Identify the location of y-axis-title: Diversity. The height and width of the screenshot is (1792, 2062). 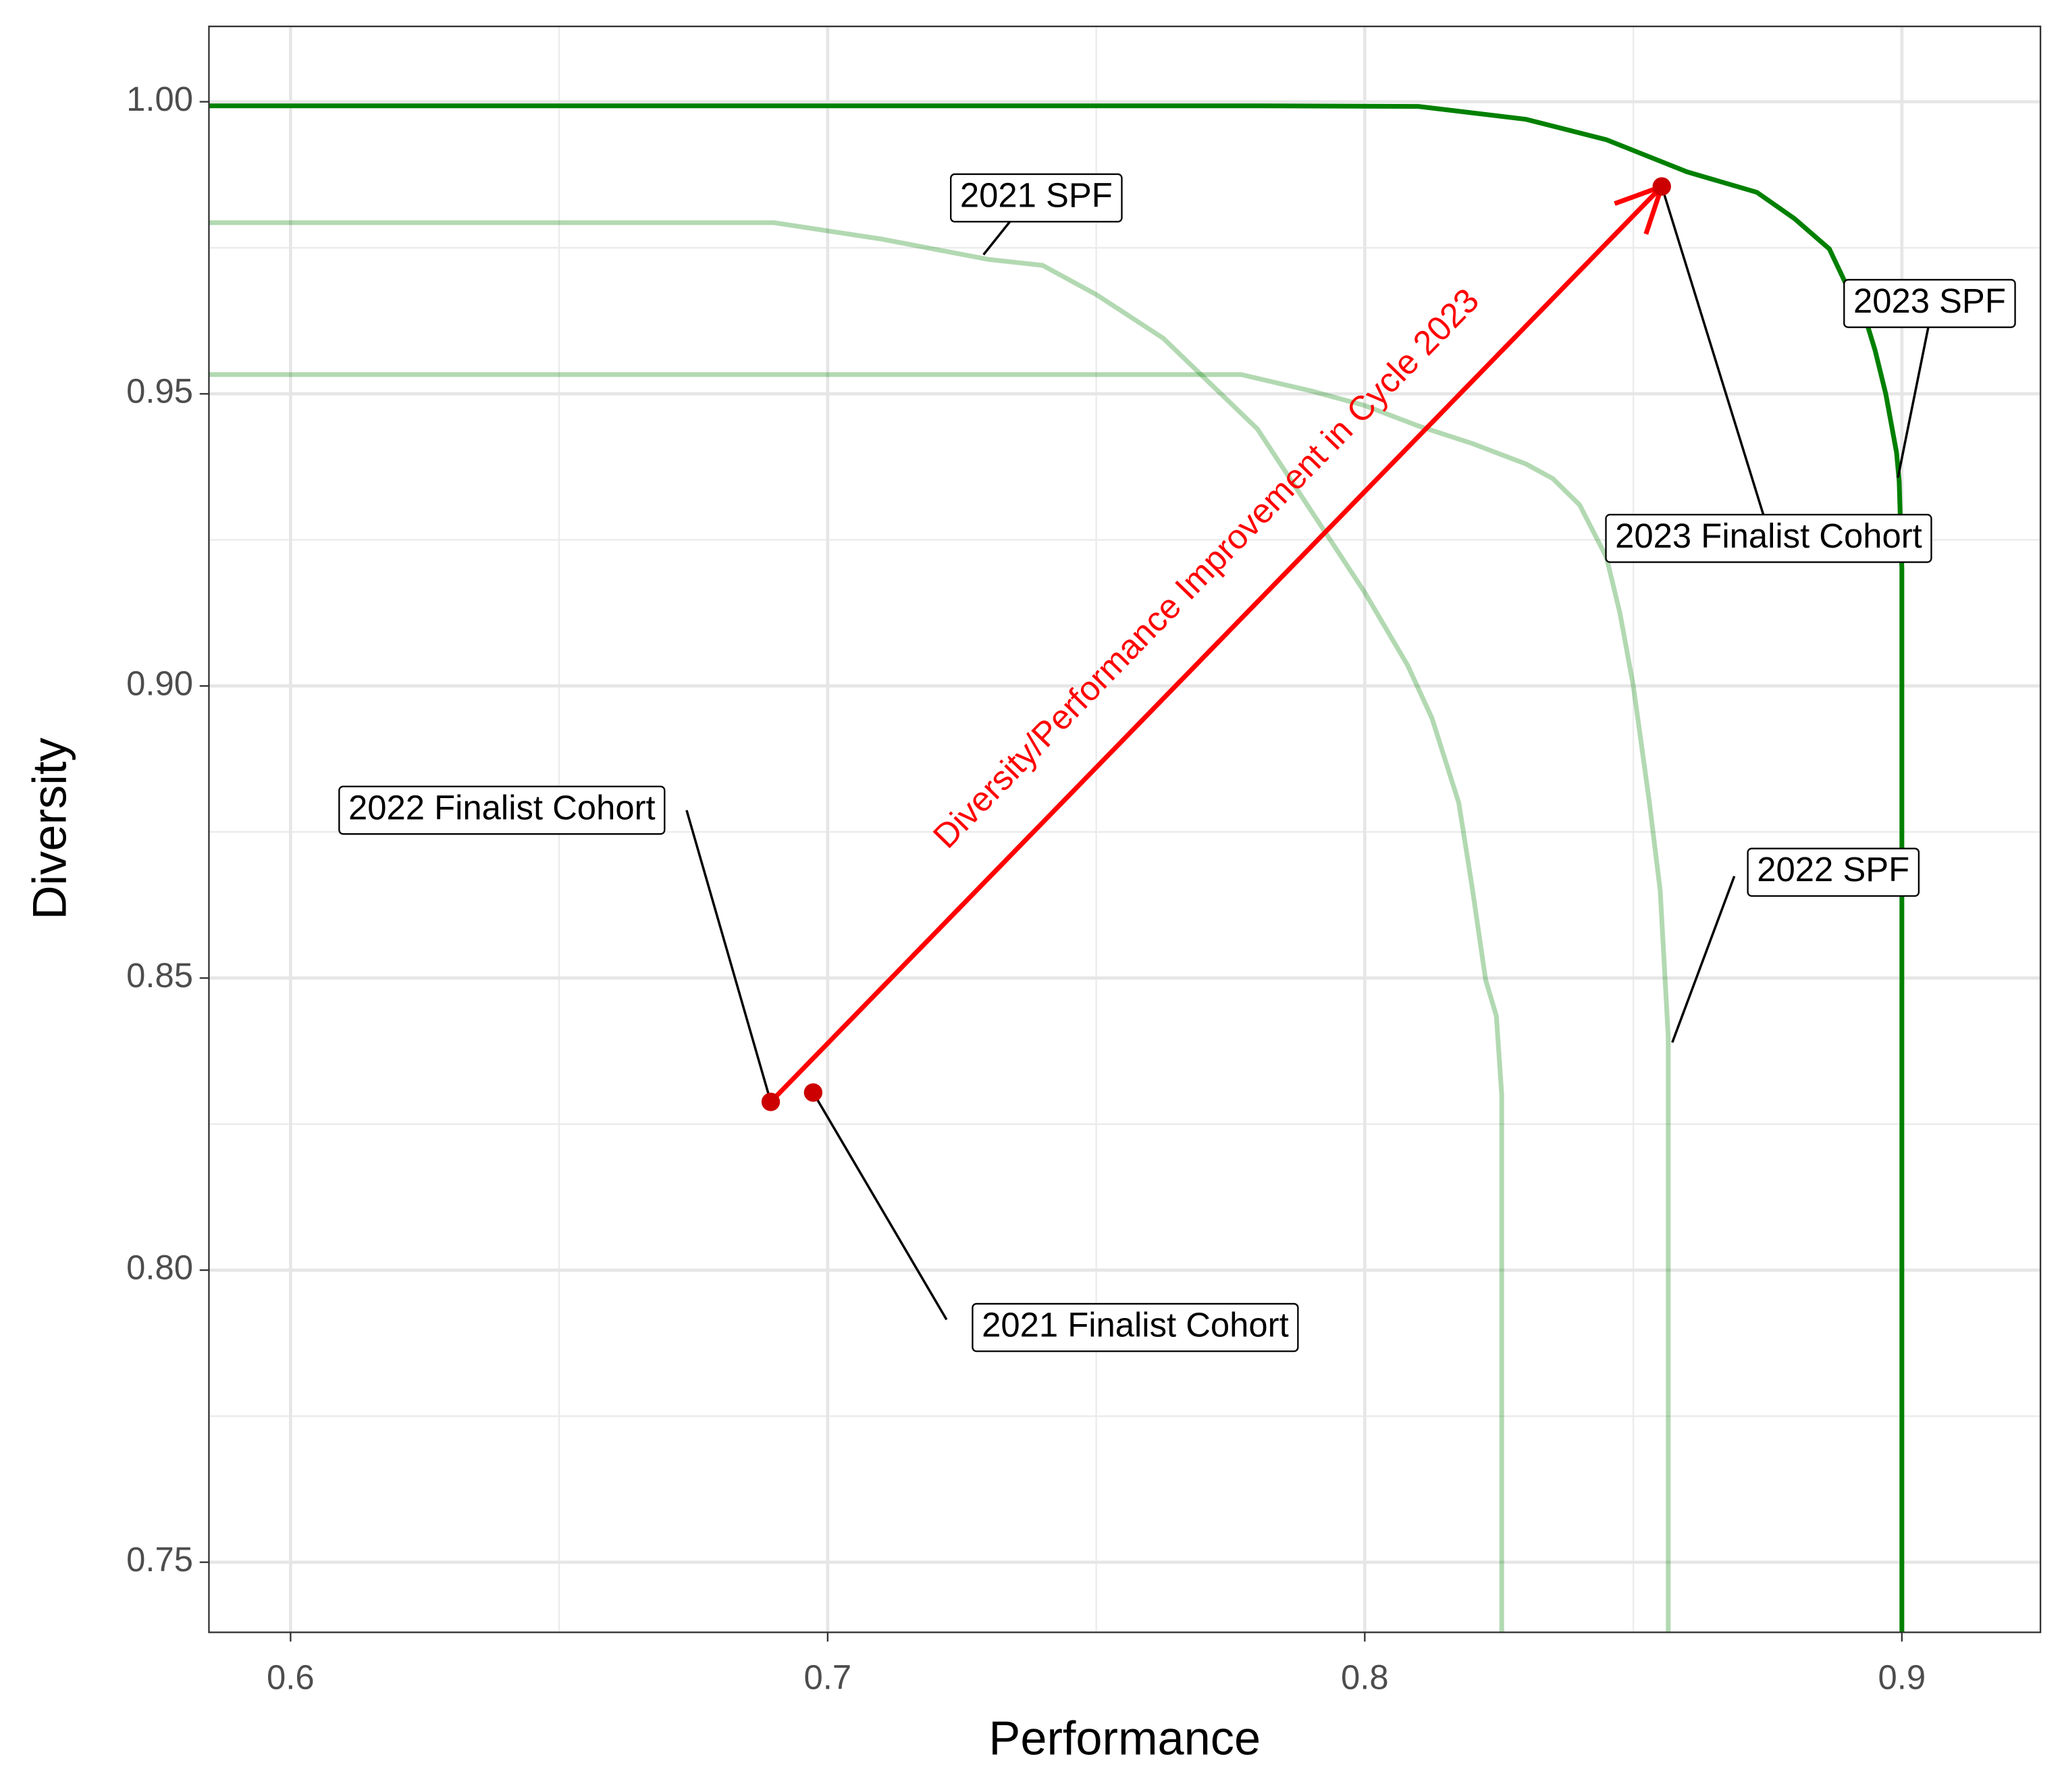
(49, 828).